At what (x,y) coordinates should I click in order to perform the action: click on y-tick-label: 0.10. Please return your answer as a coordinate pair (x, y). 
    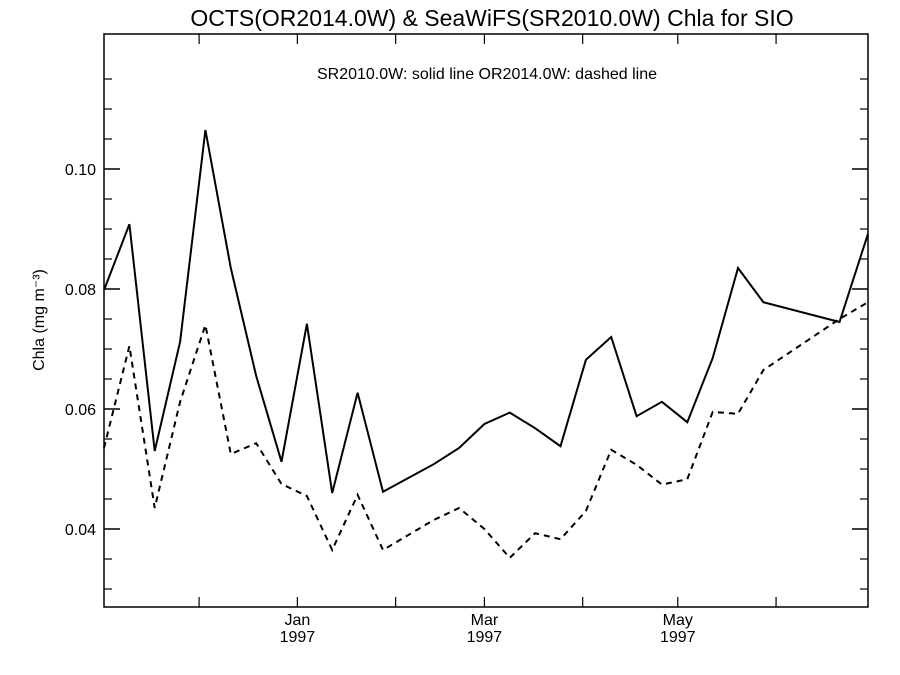
    Looking at the image, I should click on (80, 170).